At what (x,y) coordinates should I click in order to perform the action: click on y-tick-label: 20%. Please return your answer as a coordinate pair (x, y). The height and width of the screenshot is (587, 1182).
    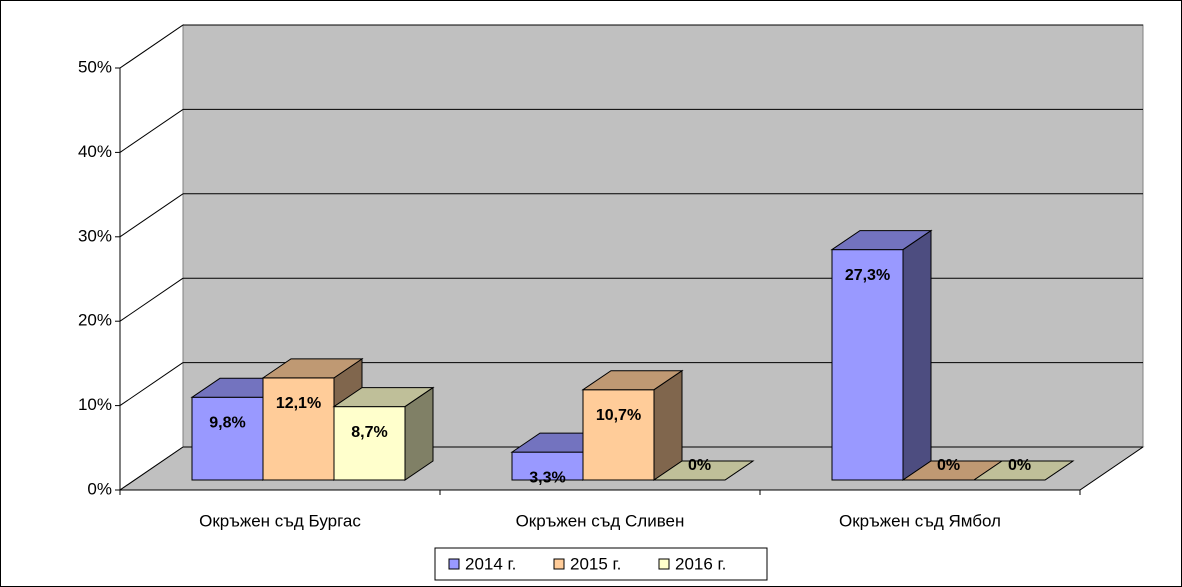
    Looking at the image, I should click on (95, 320).